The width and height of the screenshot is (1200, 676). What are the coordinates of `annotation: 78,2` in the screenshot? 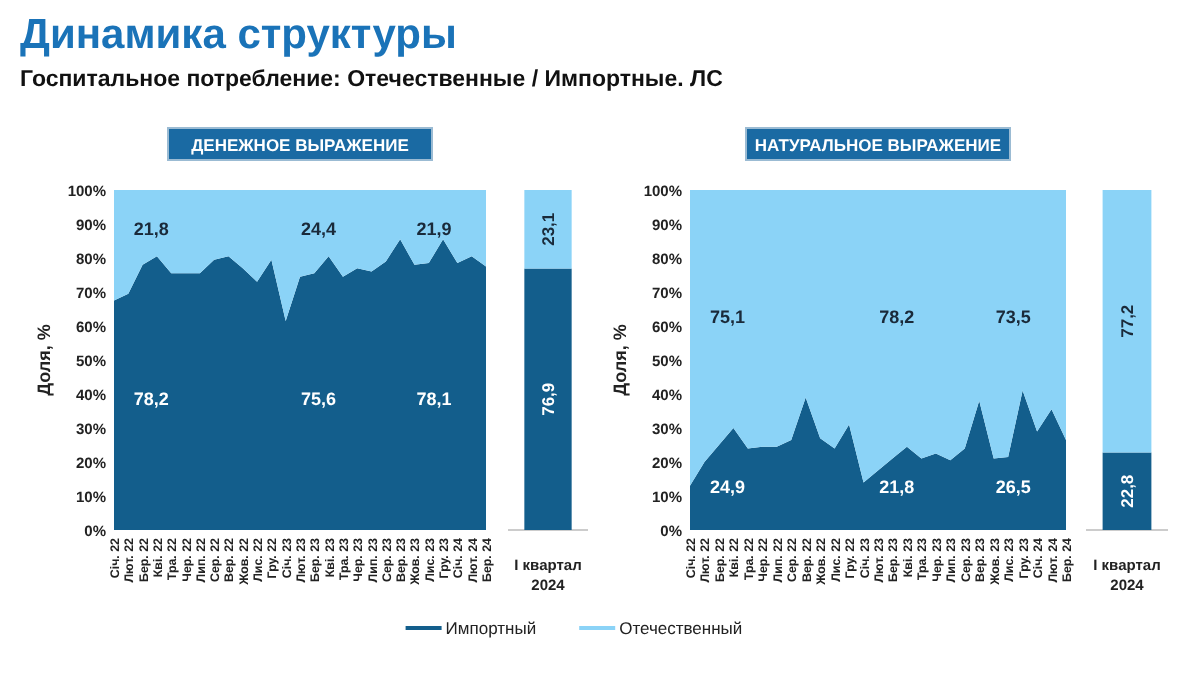 It's located at (897, 316).